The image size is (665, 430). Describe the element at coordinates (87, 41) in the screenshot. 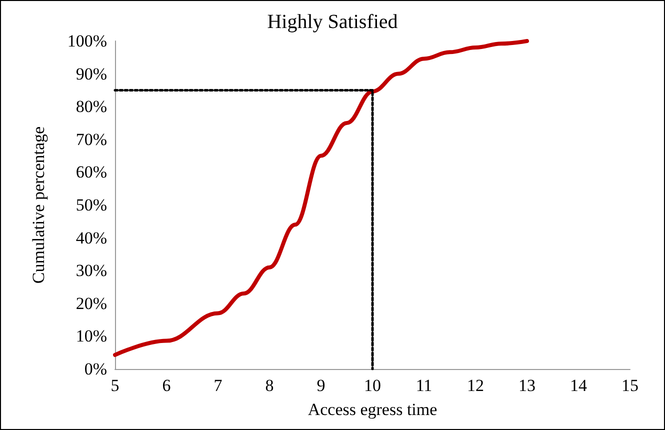

I see `y-tick-label: 100%` at that location.